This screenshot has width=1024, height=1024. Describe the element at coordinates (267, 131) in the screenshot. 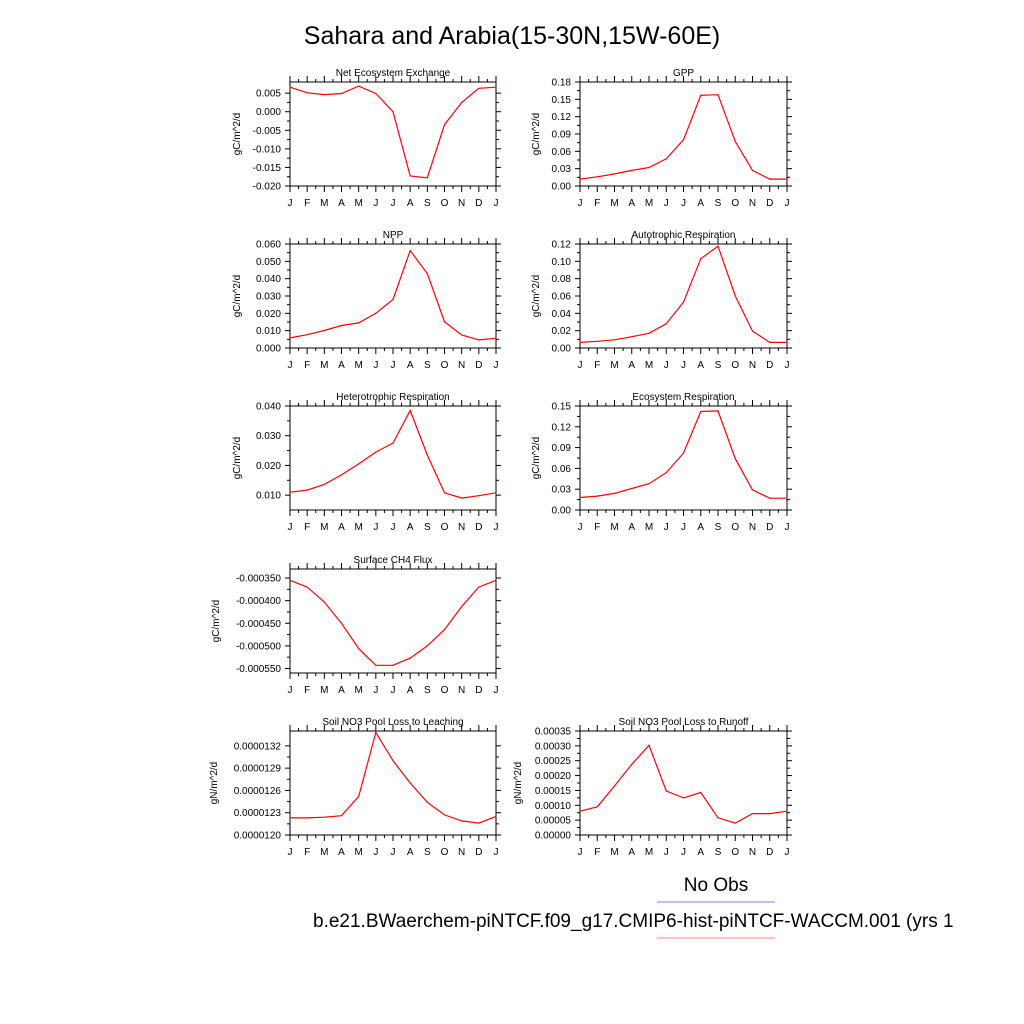

I see `y-tick-label: -0.005` at that location.